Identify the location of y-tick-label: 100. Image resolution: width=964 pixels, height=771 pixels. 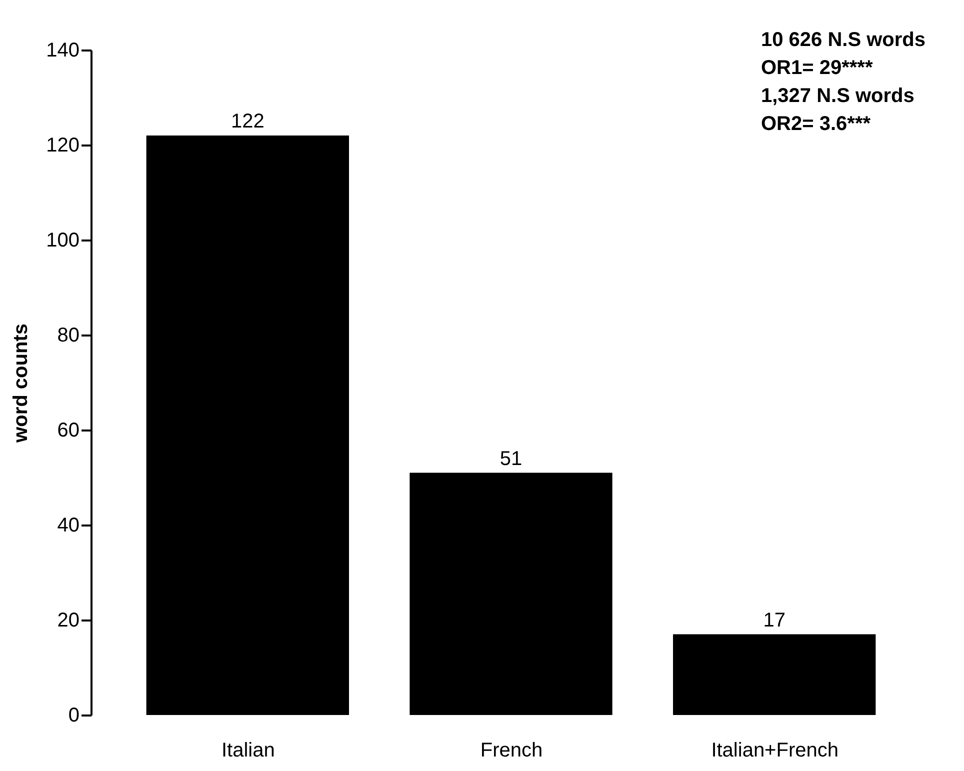
(63, 241).